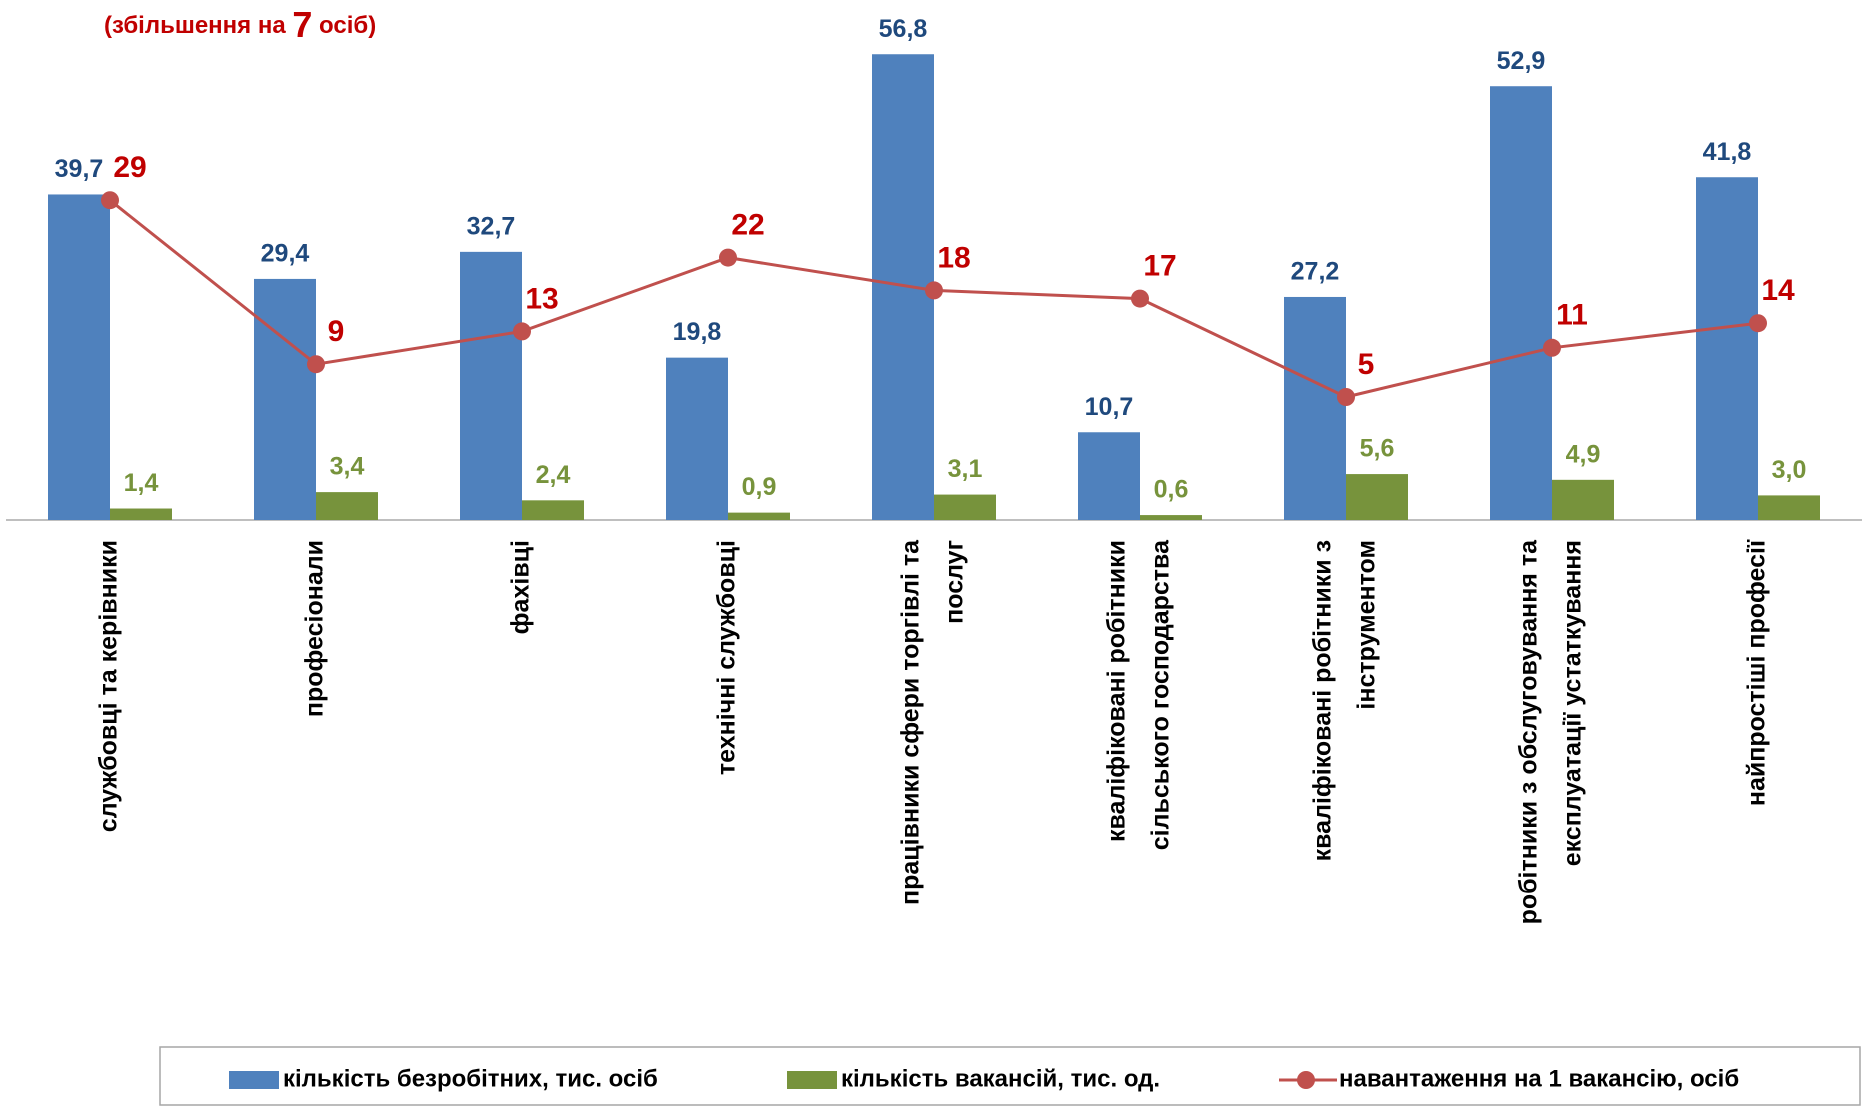  I want to click on subtitle-part: осіб), so click(344, 25).